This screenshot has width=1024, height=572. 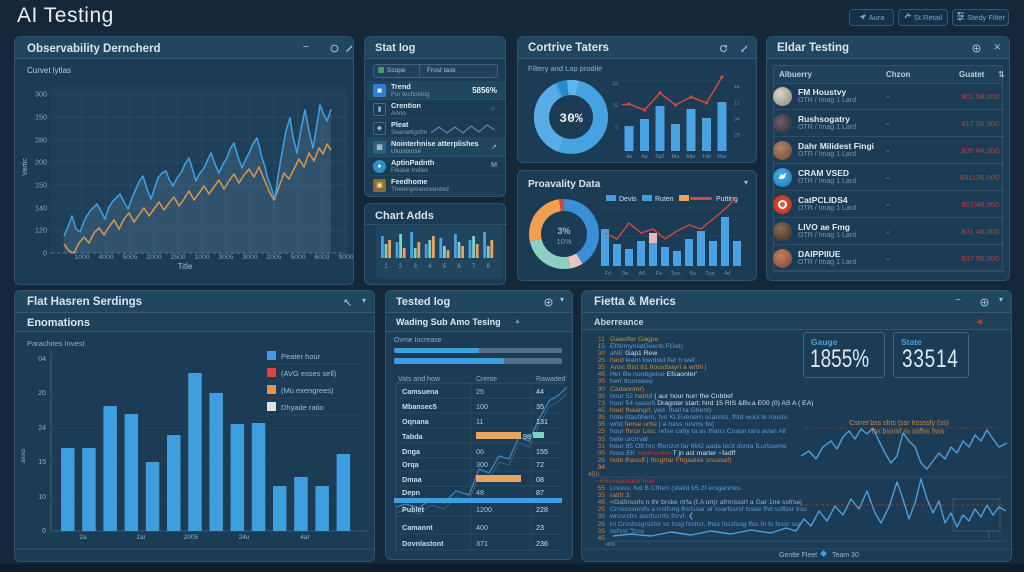 What do you see at coordinates (659, 274) in the screenshot?
I see `svg-text: Fe` at bounding box center [659, 274].